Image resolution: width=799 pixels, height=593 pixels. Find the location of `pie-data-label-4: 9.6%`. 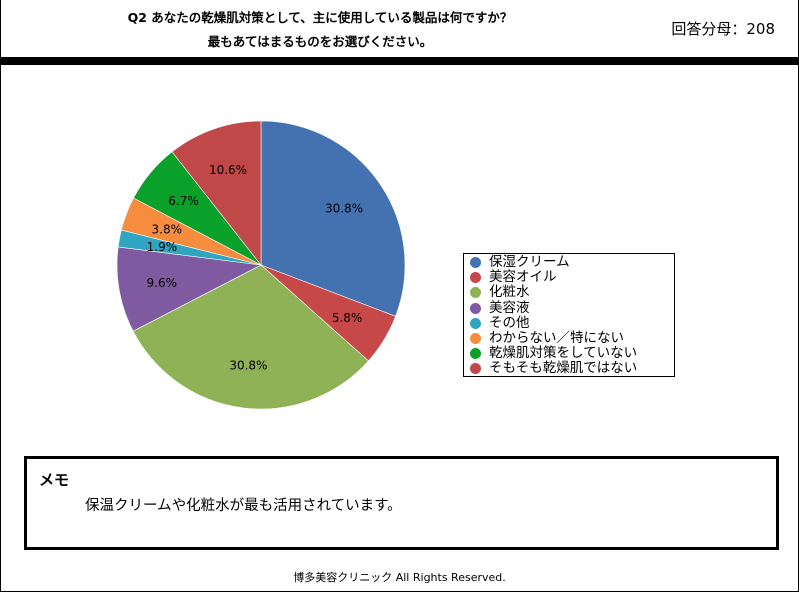

pie-data-label-4: 9.6% is located at coordinates (162, 283).